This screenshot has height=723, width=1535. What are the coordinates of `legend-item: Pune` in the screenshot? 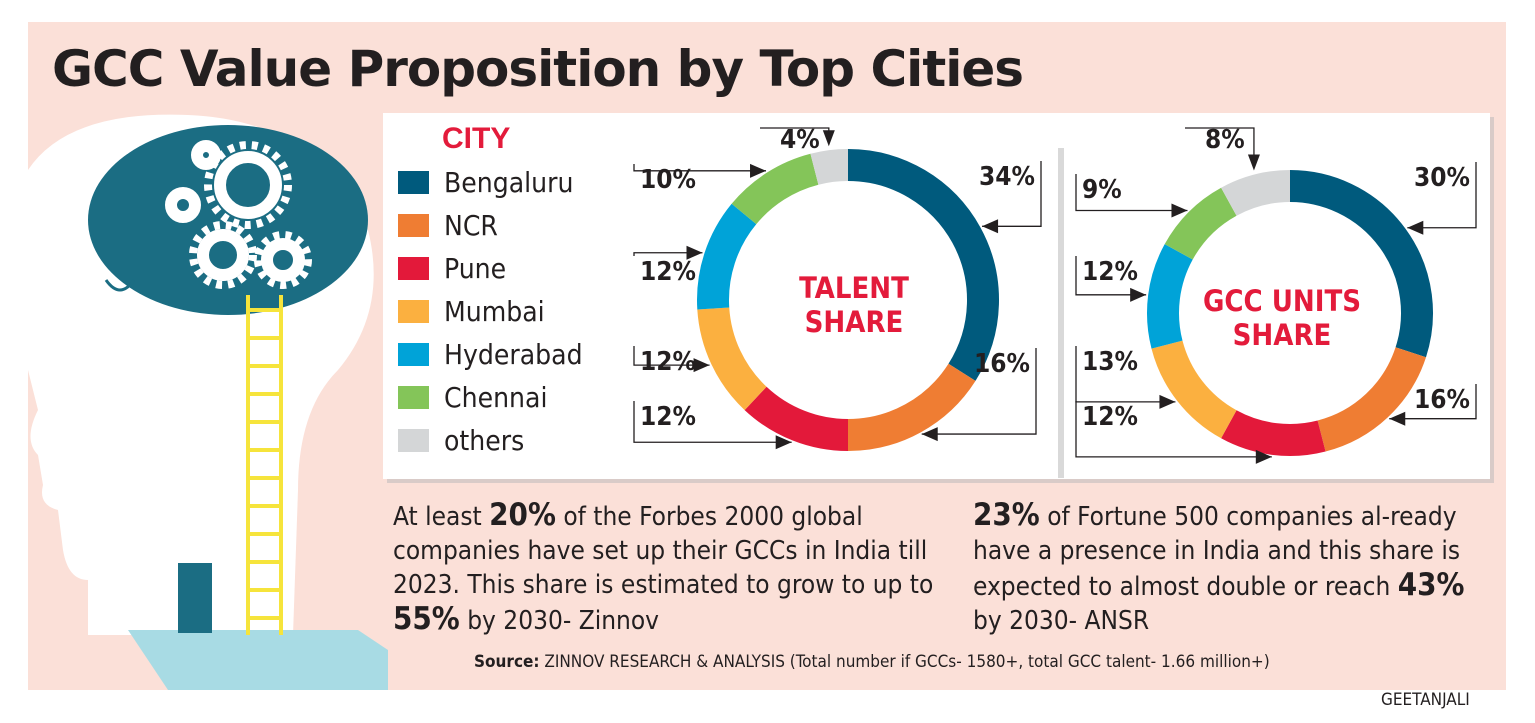 It's located at (452, 268).